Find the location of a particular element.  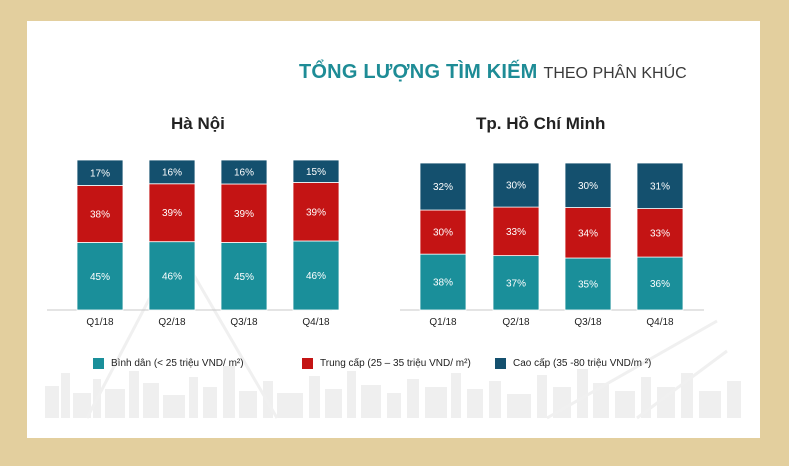

data-label-trung-cap: 34% is located at coordinates (588, 233).